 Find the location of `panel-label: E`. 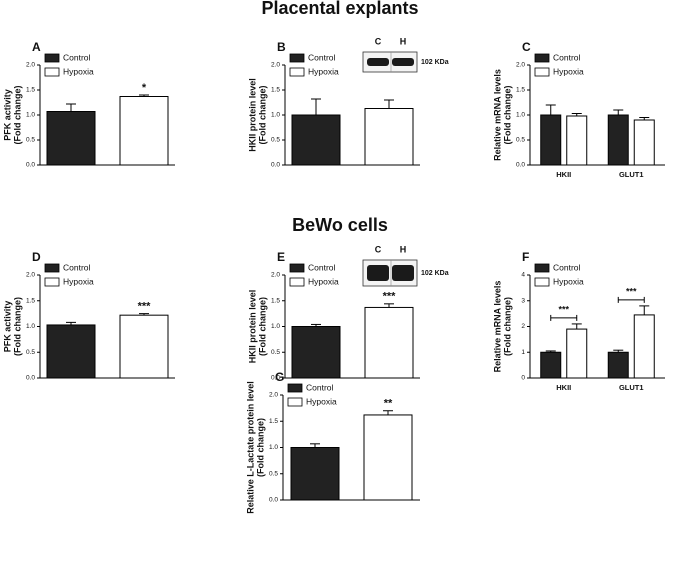

panel-label: E is located at coordinates (281, 257).